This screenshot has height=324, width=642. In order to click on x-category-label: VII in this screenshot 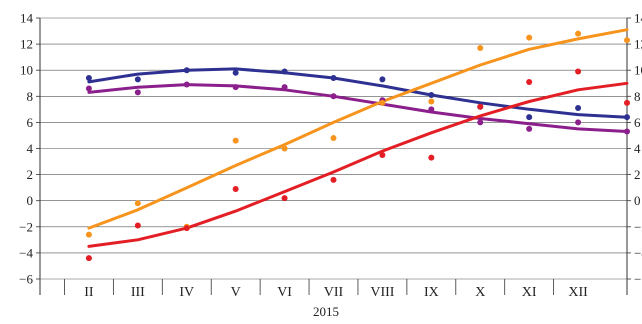, I will do `click(334, 292)`.